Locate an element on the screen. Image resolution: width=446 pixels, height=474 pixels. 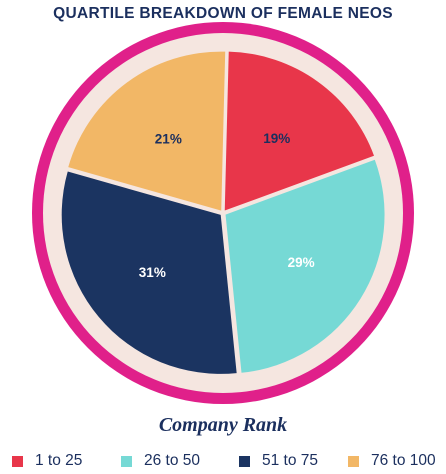
slice-value-label: 31% is located at coordinates (152, 272).